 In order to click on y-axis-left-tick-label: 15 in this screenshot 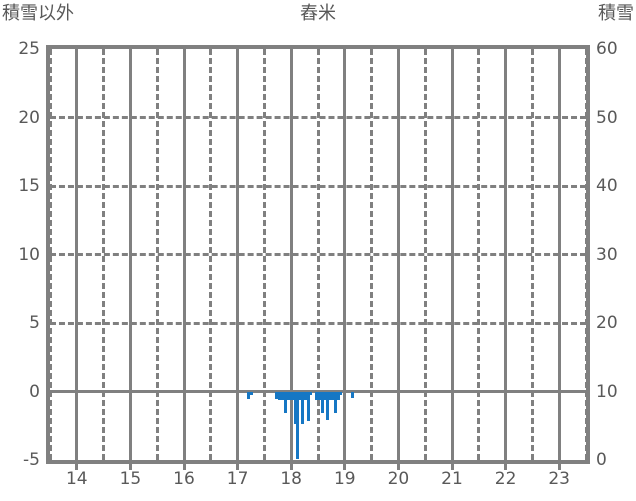, I will do `click(29, 186)`.